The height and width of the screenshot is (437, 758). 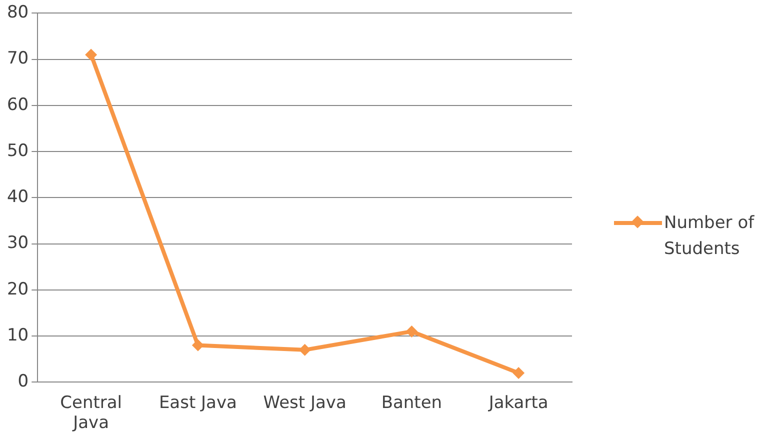 I want to click on y-tick-label: 70, so click(x=17, y=58).